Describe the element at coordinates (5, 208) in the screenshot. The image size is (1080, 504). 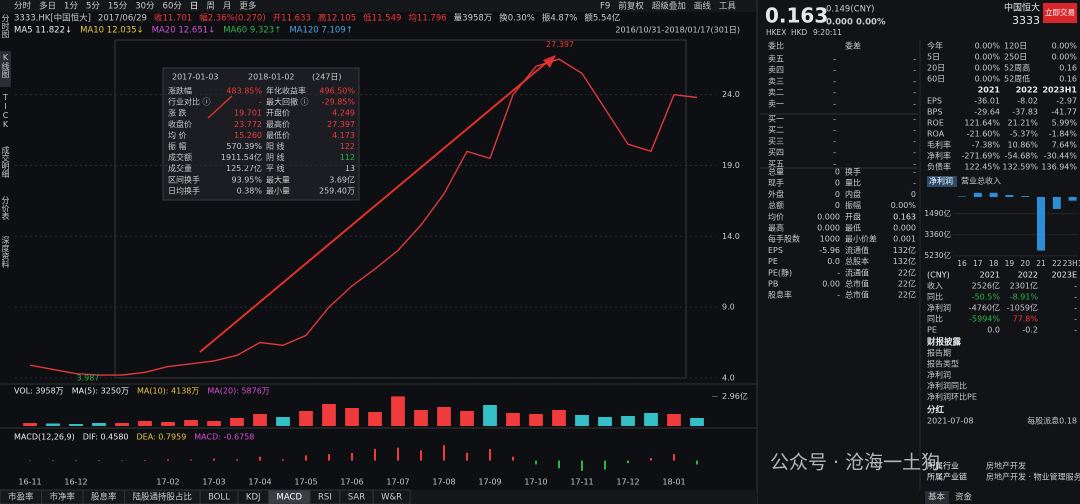
I see `sidebar-tab: 分价表` at that location.